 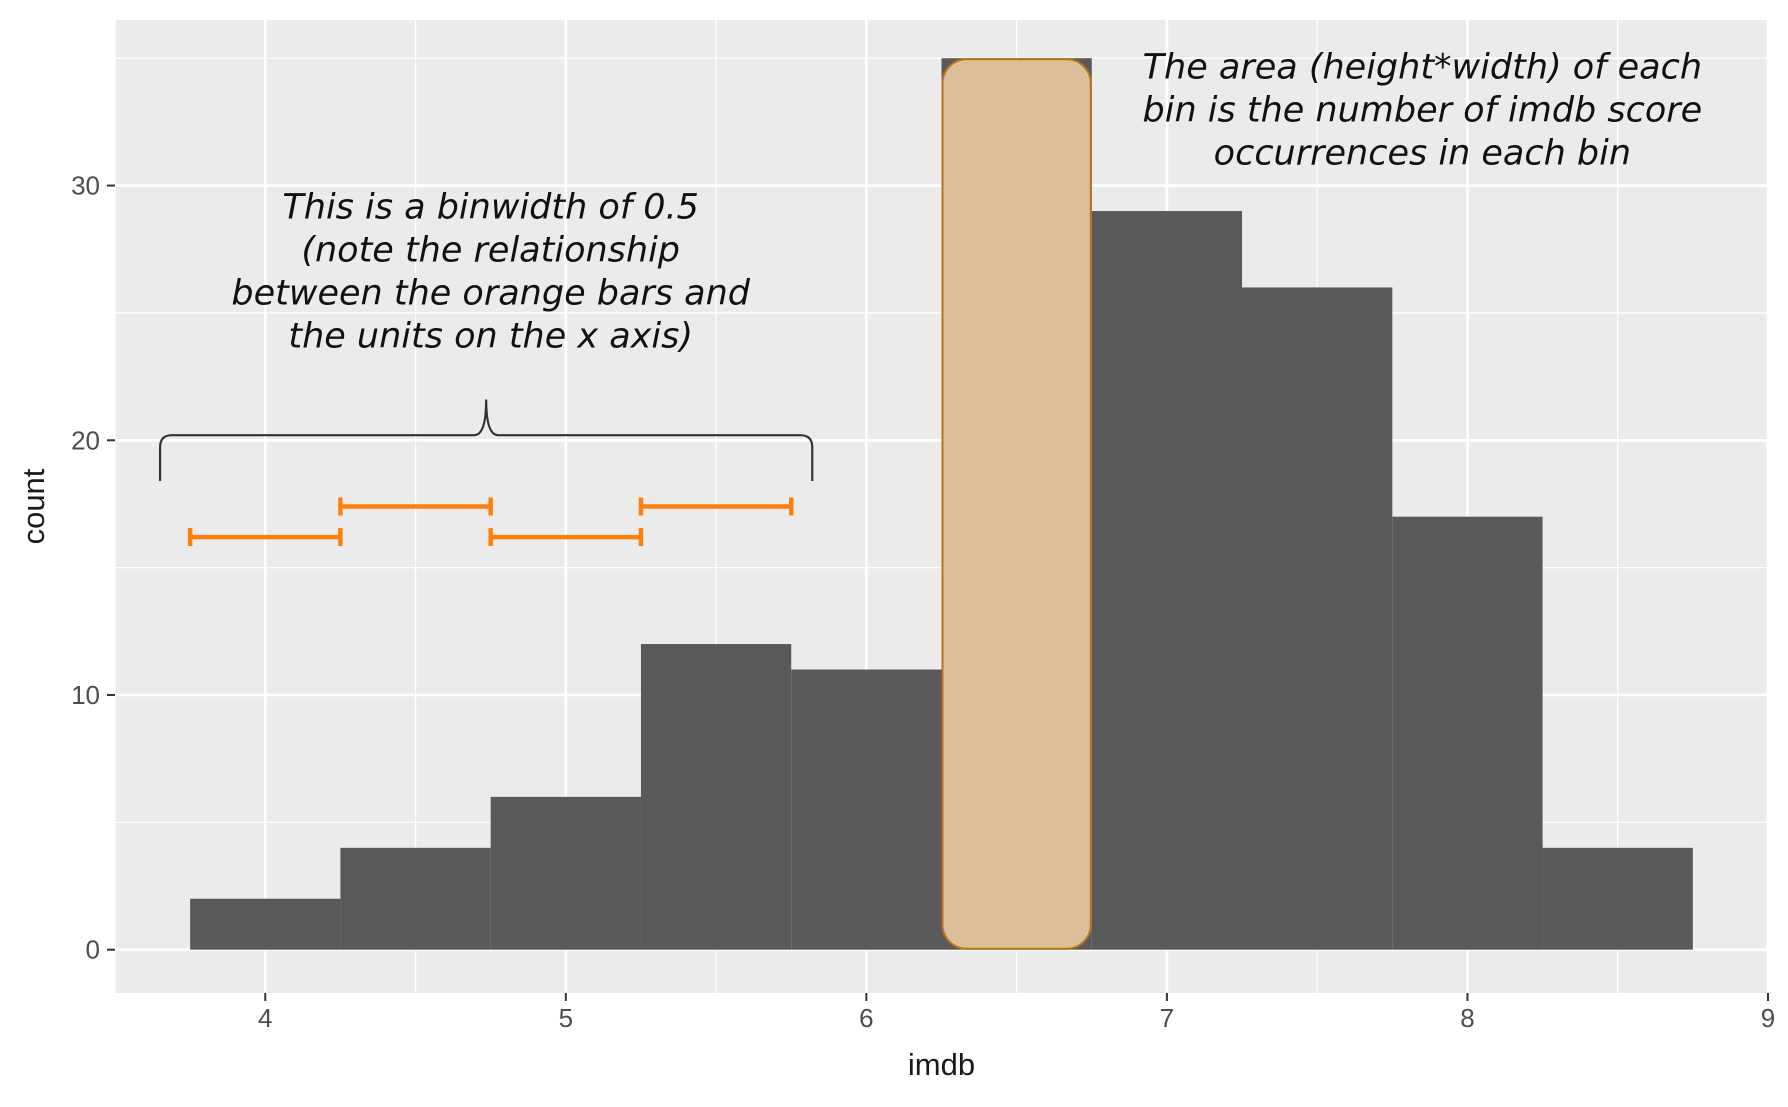 I want to click on annotation-line: bin is the number of imdb score, so click(x=1423, y=111).